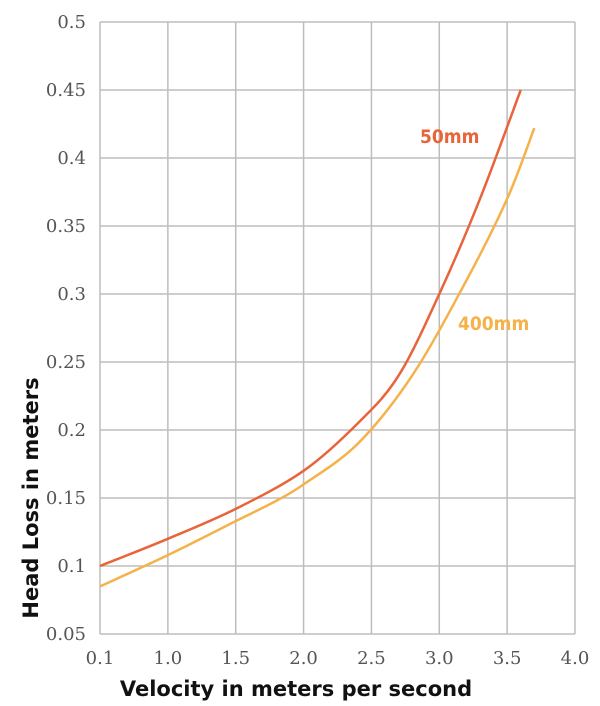  Describe the element at coordinates (66, 362) in the screenshot. I see `y-tick-label: 0.25` at that location.